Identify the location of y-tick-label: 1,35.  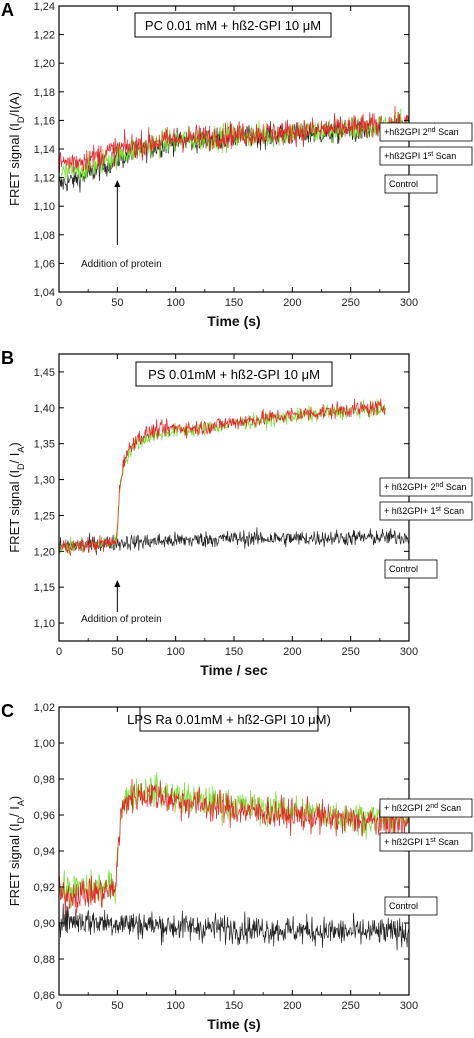
(44, 445).